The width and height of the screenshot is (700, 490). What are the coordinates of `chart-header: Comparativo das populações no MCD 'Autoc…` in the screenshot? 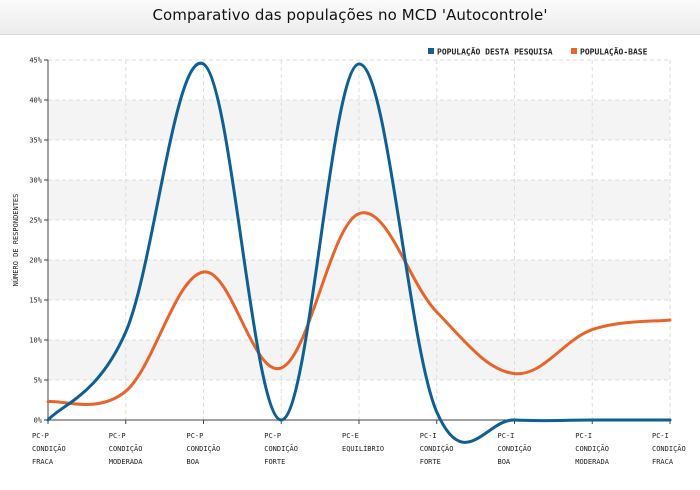 It's located at (350, 17).